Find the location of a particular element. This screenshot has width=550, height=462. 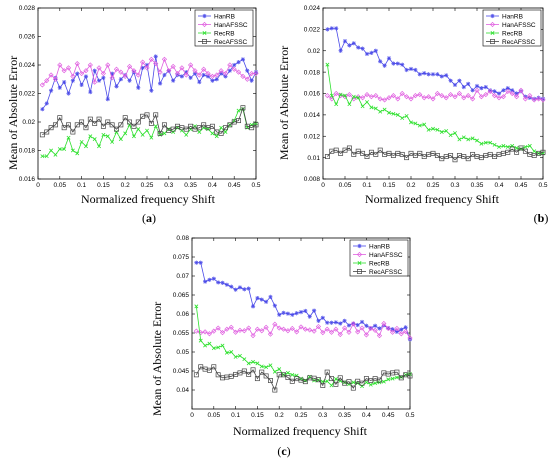

chart-c-legend-marker-hanafssc is located at coordinates (359, 254).